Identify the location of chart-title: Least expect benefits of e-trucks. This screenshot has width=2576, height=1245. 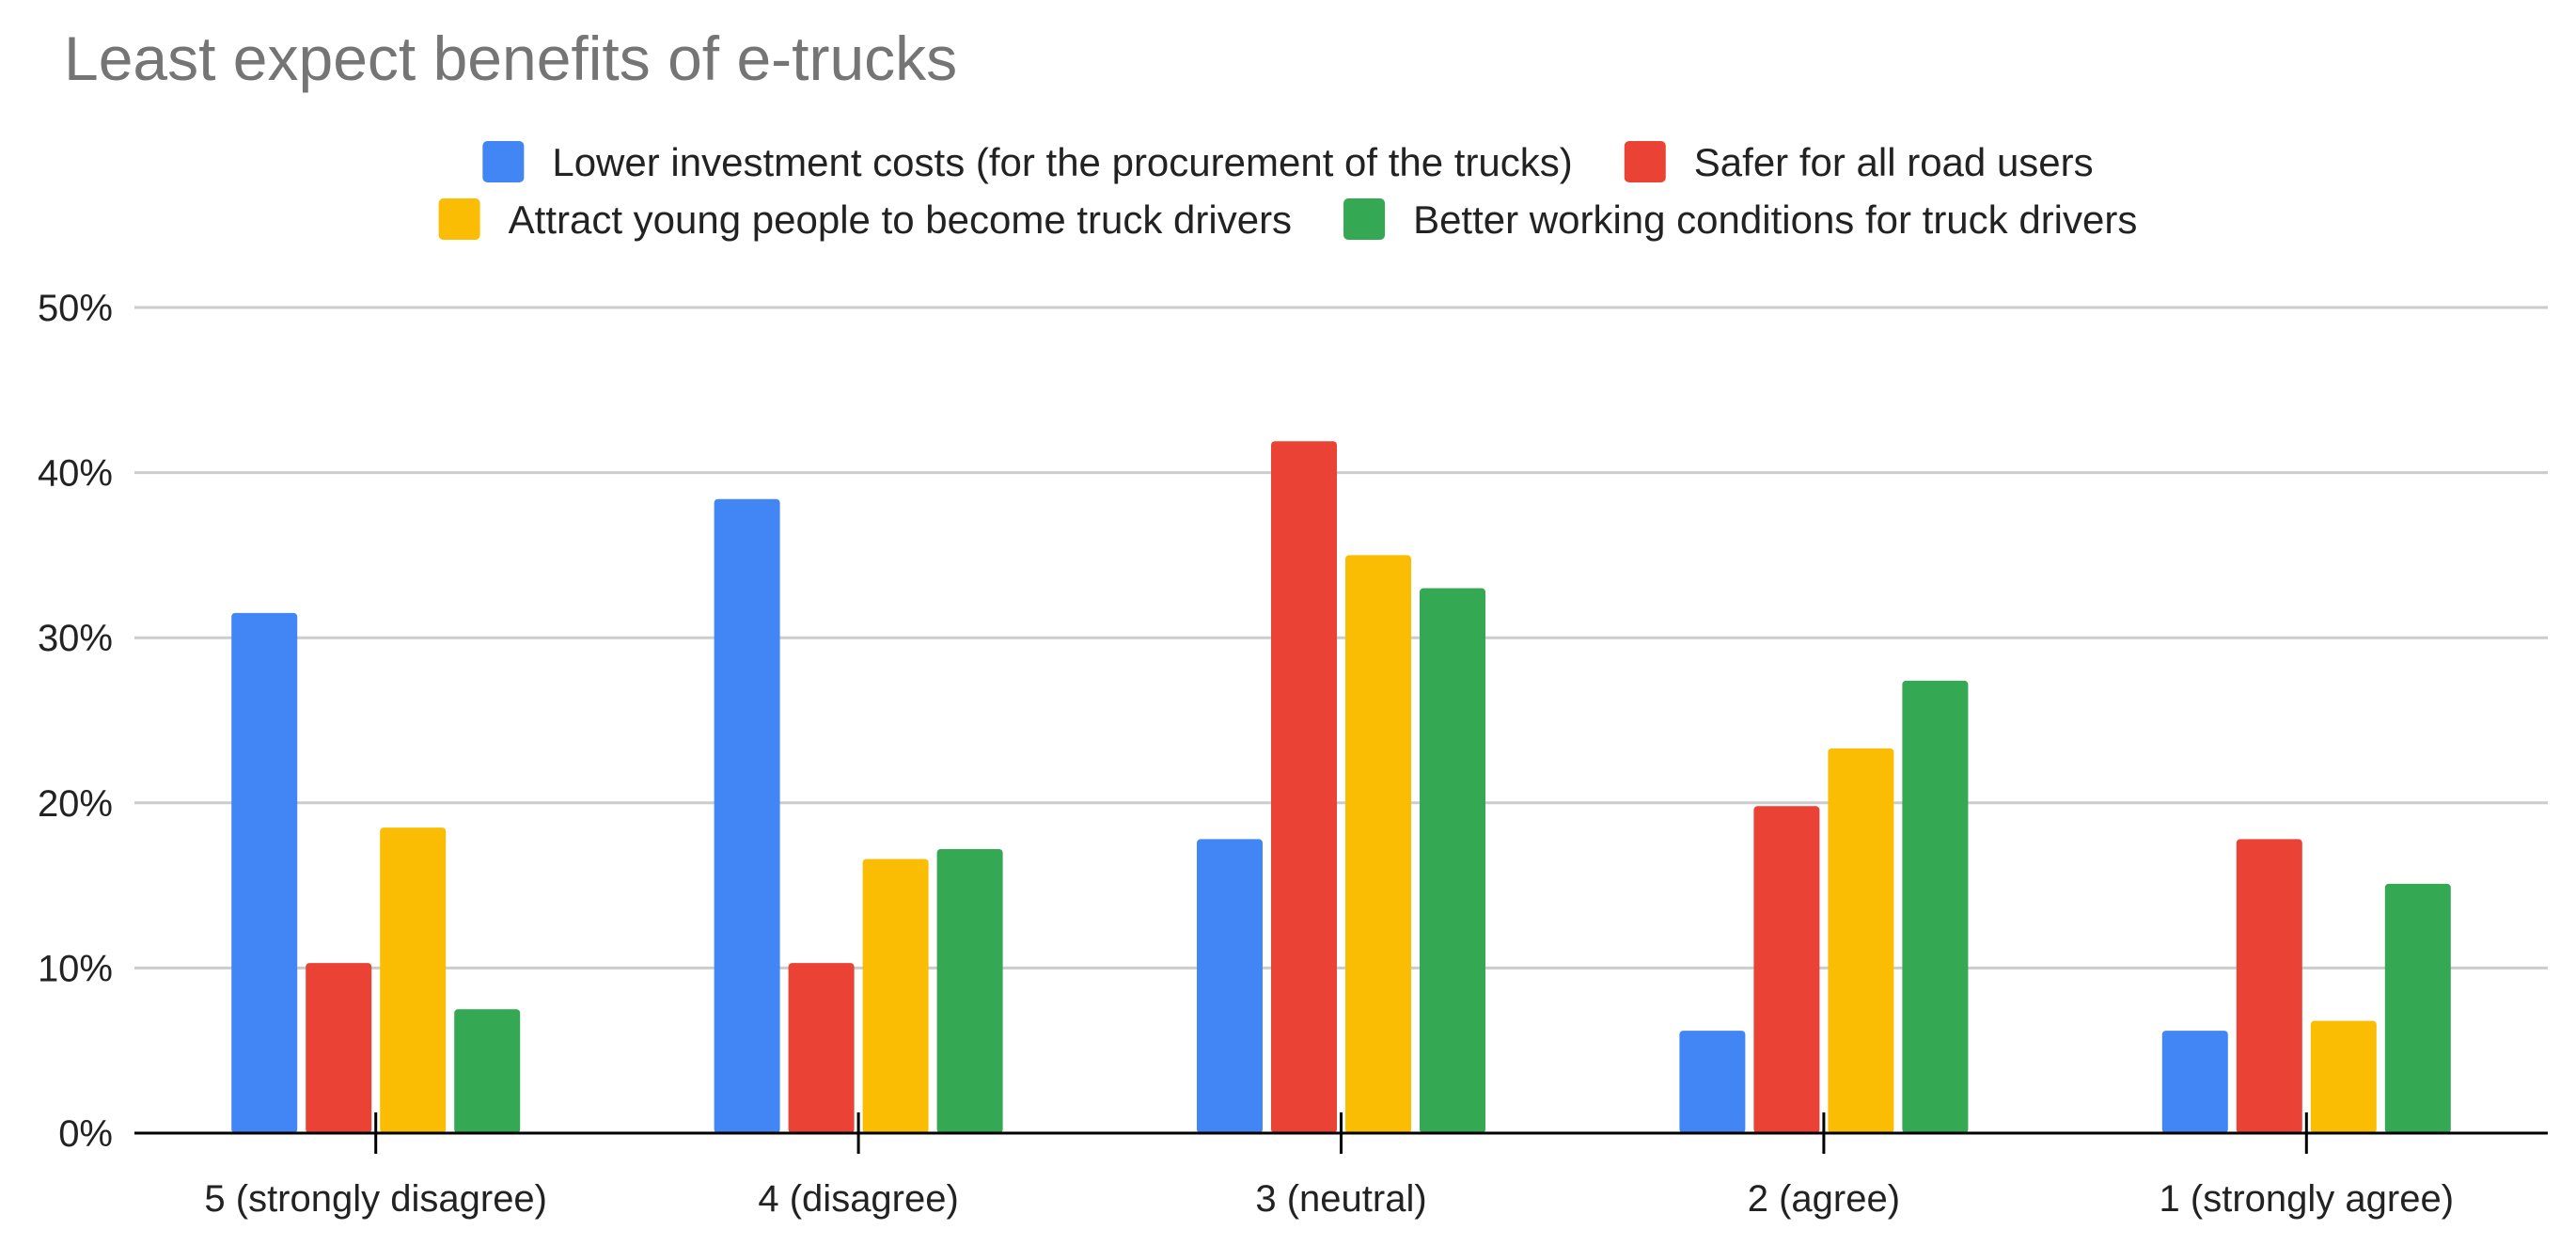
(511, 58).